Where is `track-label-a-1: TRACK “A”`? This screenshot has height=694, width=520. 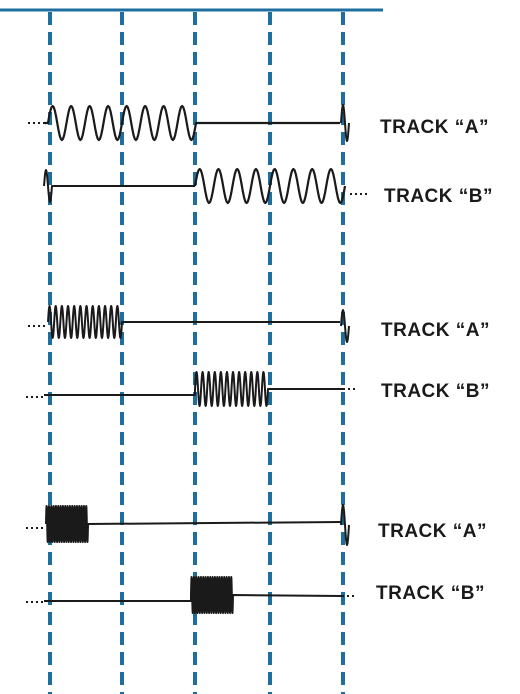 track-label-a-1: TRACK “A” is located at coordinates (434, 127).